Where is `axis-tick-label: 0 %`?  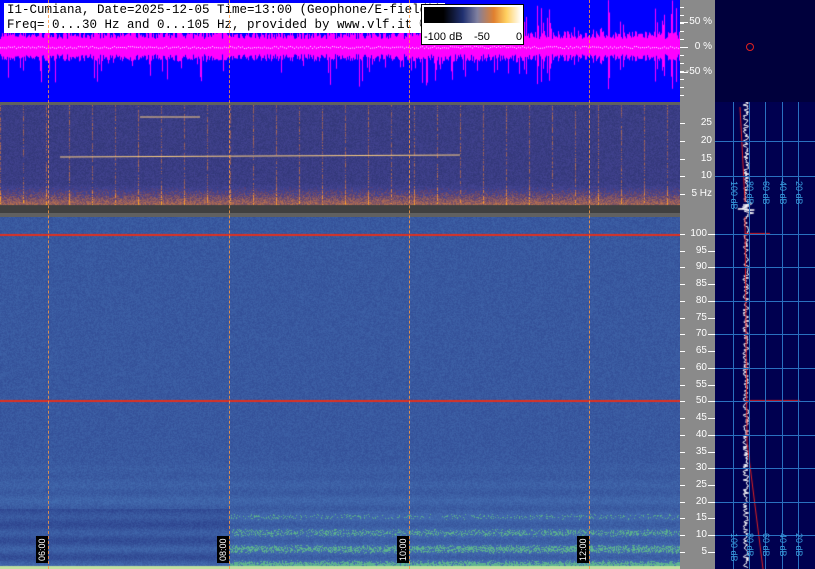 axis-tick-label: 0 % is located at coordinates (703, 46).